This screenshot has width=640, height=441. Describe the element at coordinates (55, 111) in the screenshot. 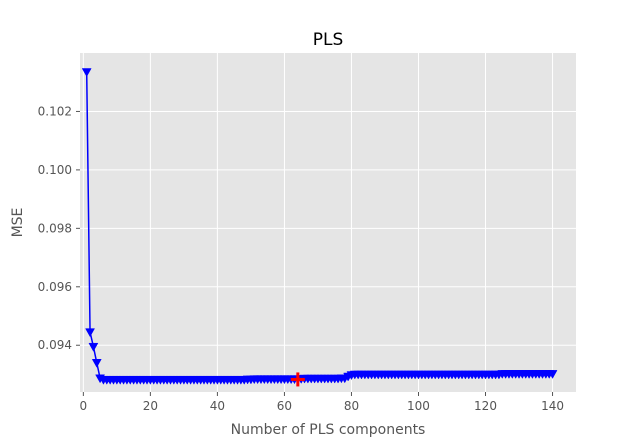

I see `y-tick-label: 0.102` at that location.